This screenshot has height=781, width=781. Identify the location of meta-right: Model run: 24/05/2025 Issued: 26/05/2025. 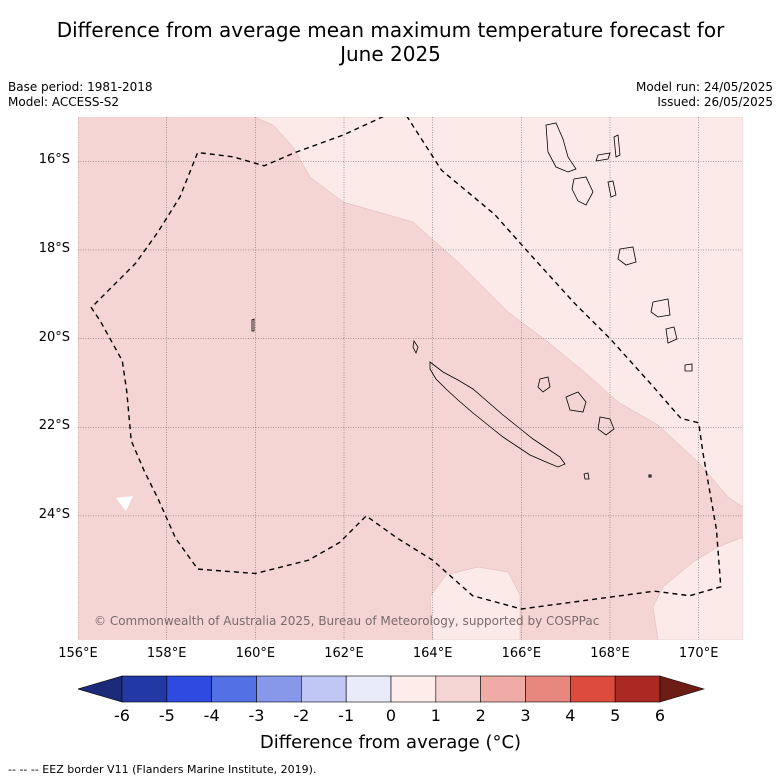
(704, 95).